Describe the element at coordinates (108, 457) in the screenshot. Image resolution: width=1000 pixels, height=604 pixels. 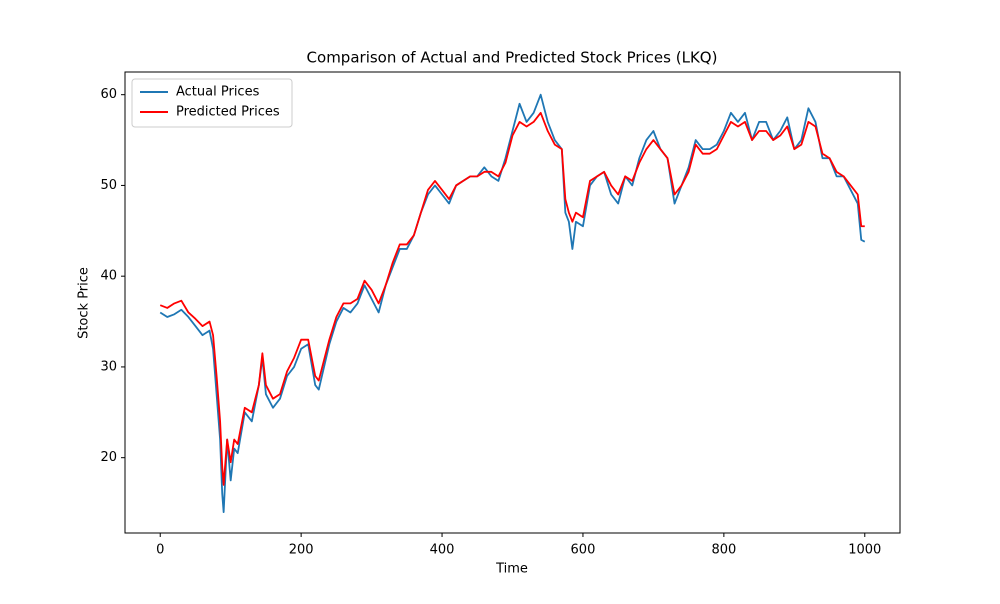
I see `y-tick-label: 20` at that location.